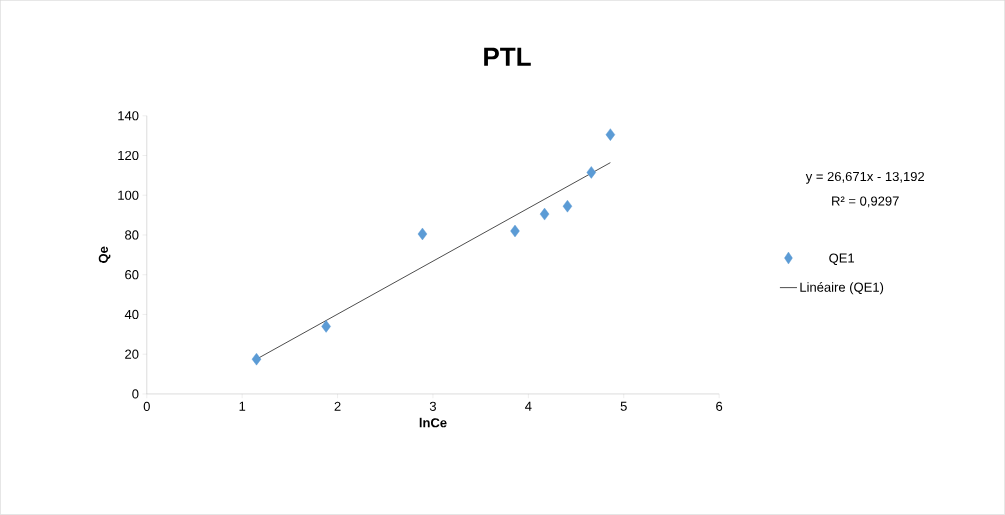 The image size is (1005, 515). I want to click on x-tick-label: 4, so click(528, 406).